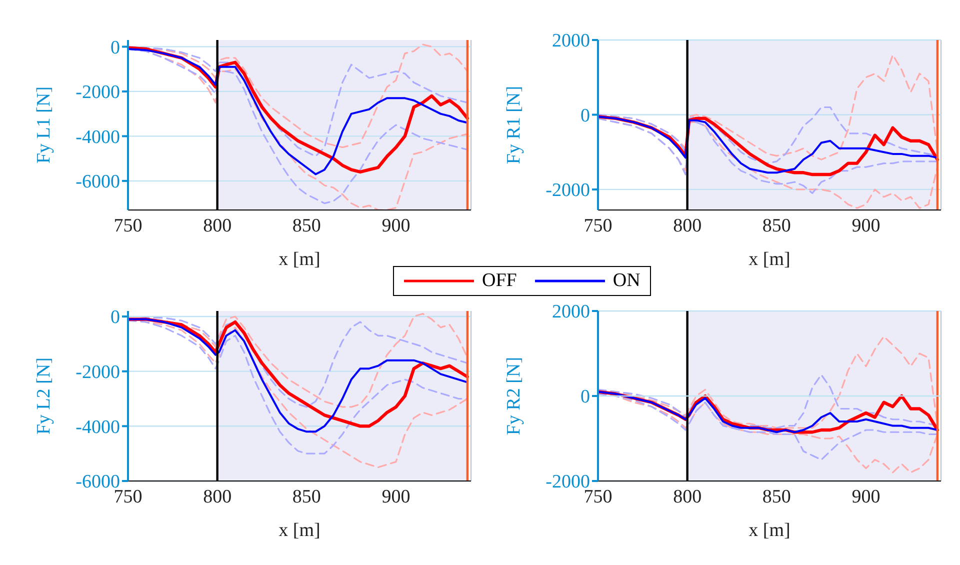 The height and width of the screenshot is (565, 960). I want to click on y-tick-label: -6000, so click(98, 182).